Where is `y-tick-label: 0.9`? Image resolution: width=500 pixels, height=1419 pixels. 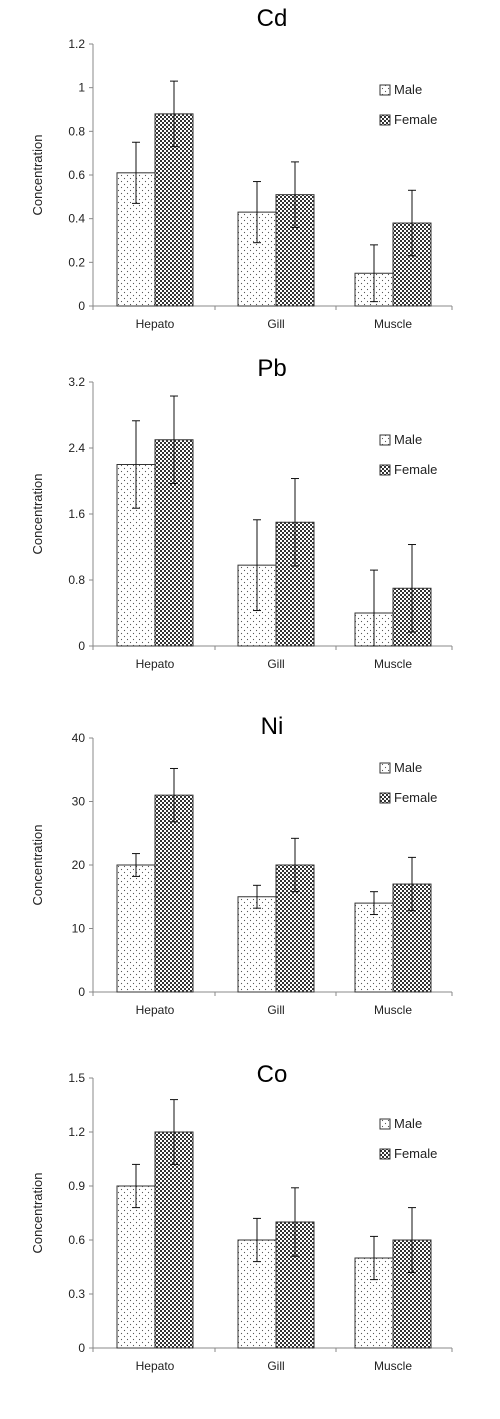 y-tick-label: 0.9 is located at coordinates (76, 1186).